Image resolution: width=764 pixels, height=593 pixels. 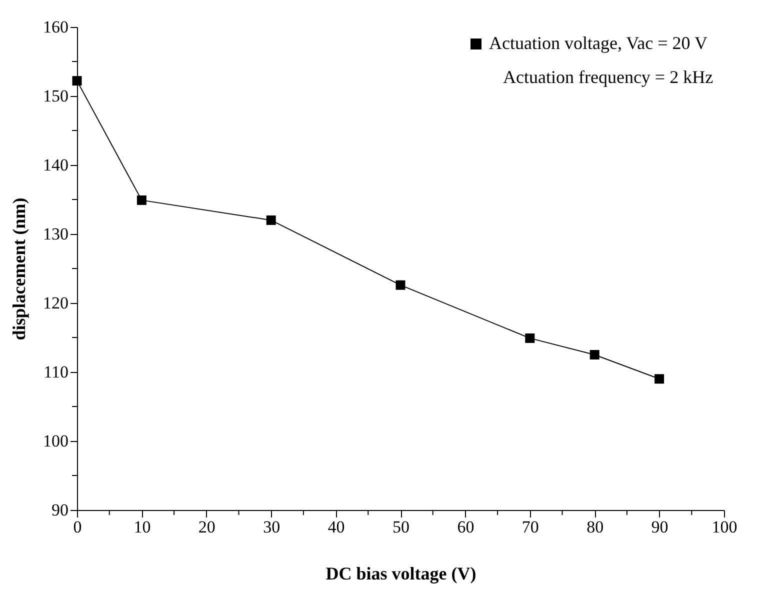 I want to click on y-tick-label: 90, so click(x=60, y=510).